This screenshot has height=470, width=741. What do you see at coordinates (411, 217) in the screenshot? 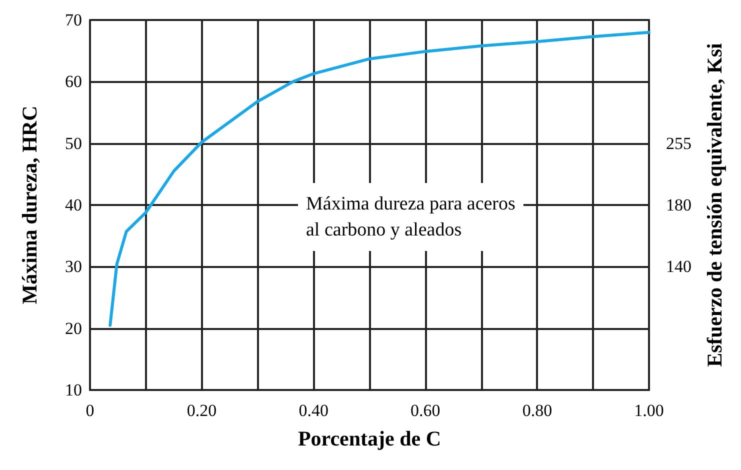
I see `annotation: Máxima dureza para aceros al carbono y aleados` at bounding box center [411, 217].